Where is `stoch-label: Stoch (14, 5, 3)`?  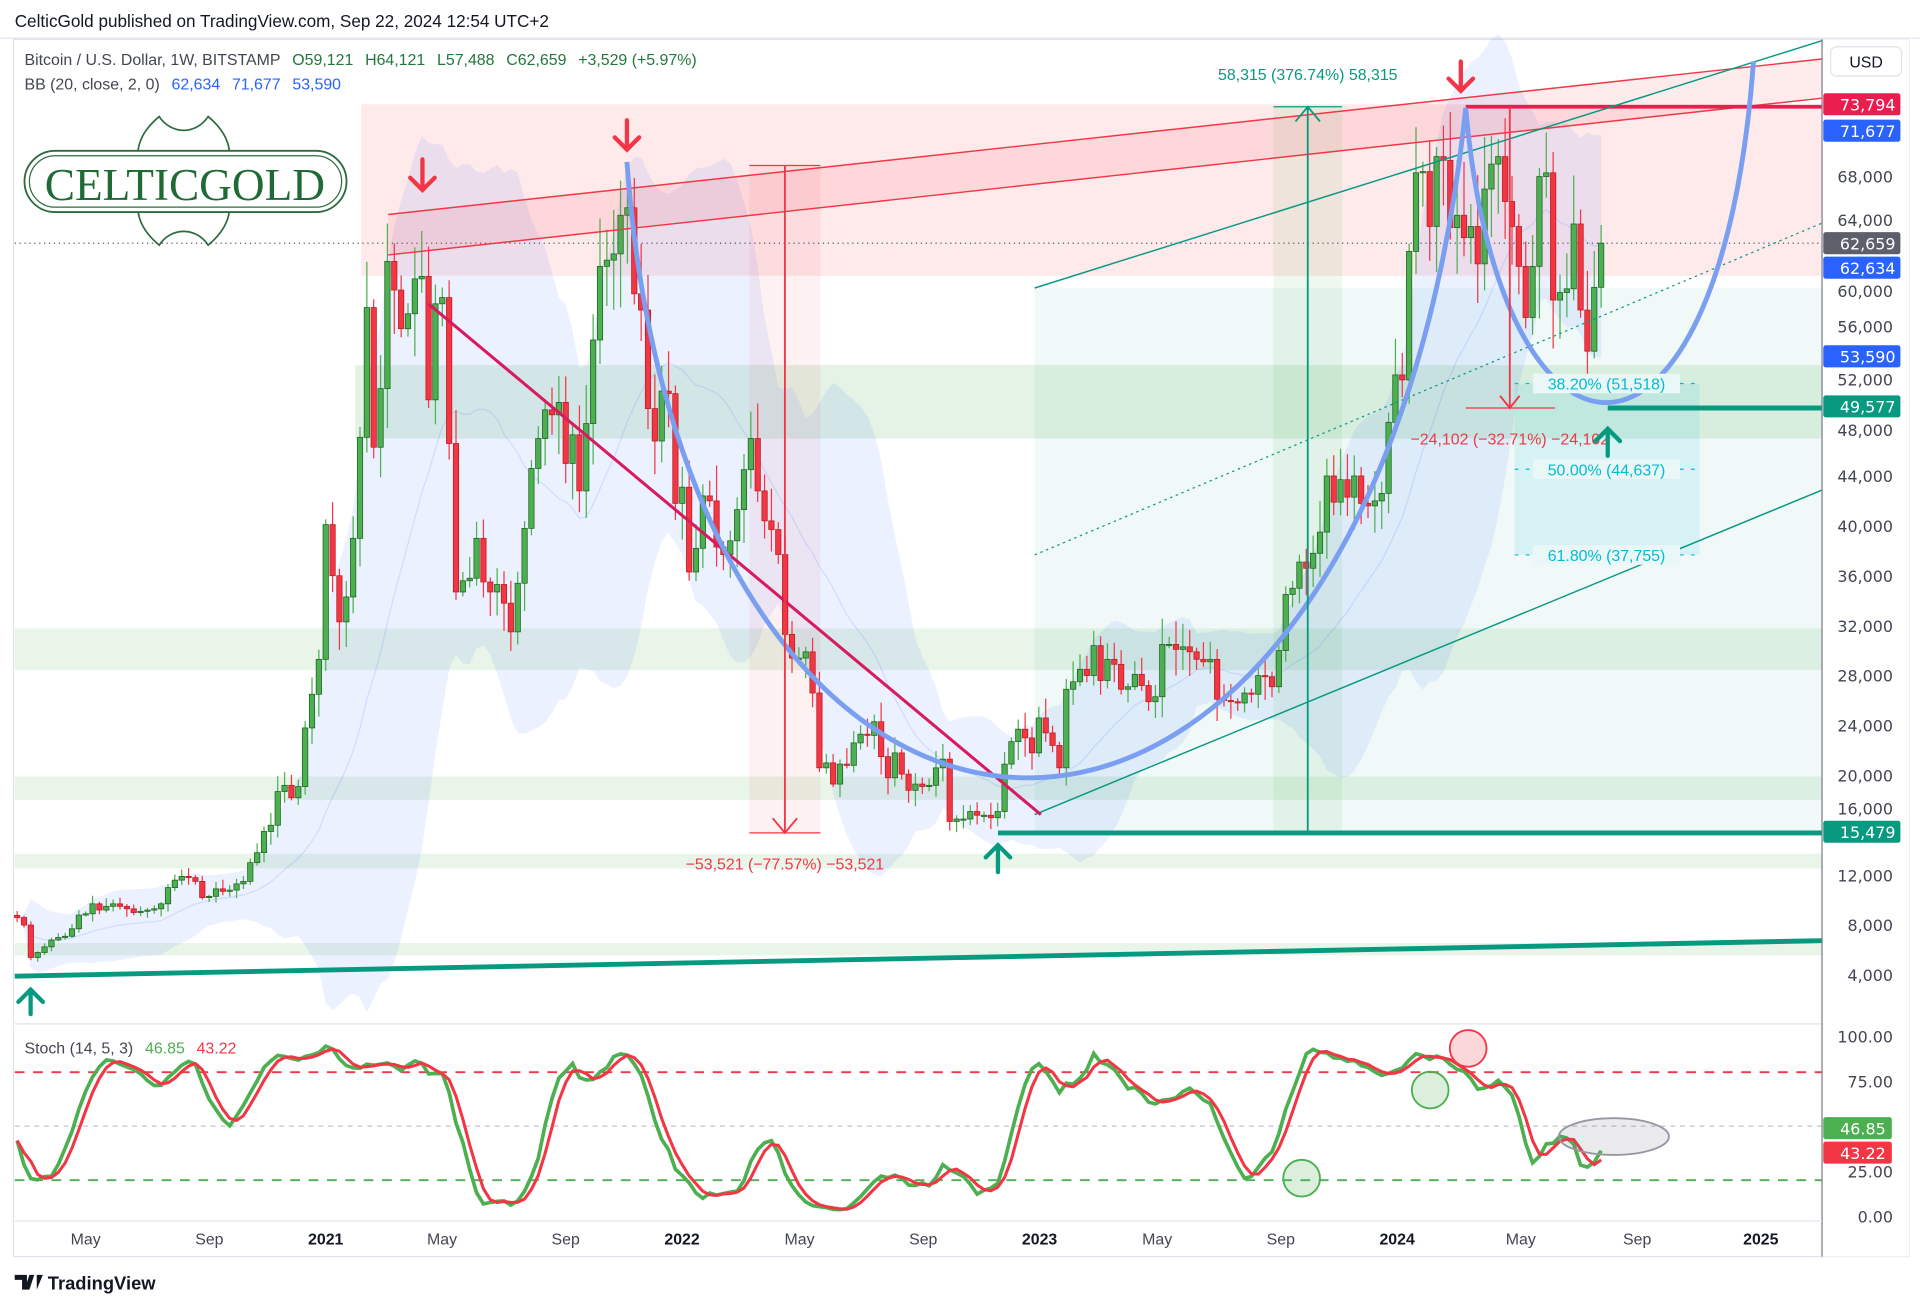 stoch-label: Stoch (14, 5, 3) is located at coordinates (78, 1048).